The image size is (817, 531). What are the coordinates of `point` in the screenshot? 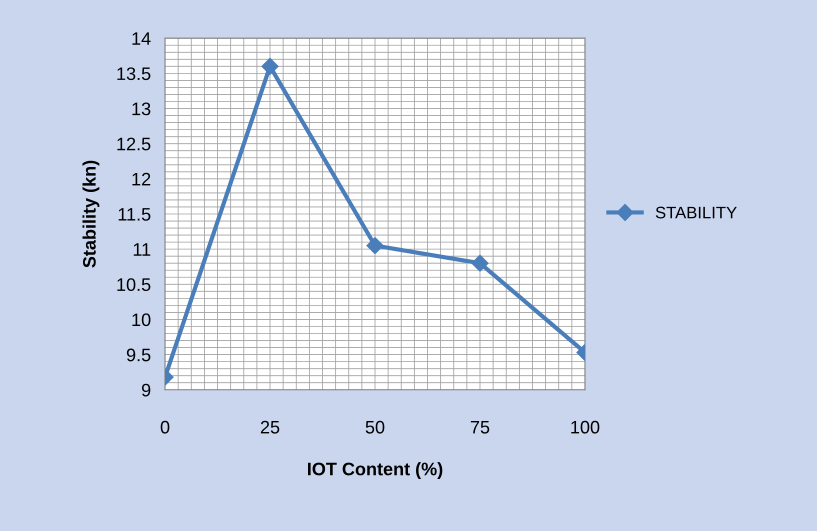 It's located at (375, 245).